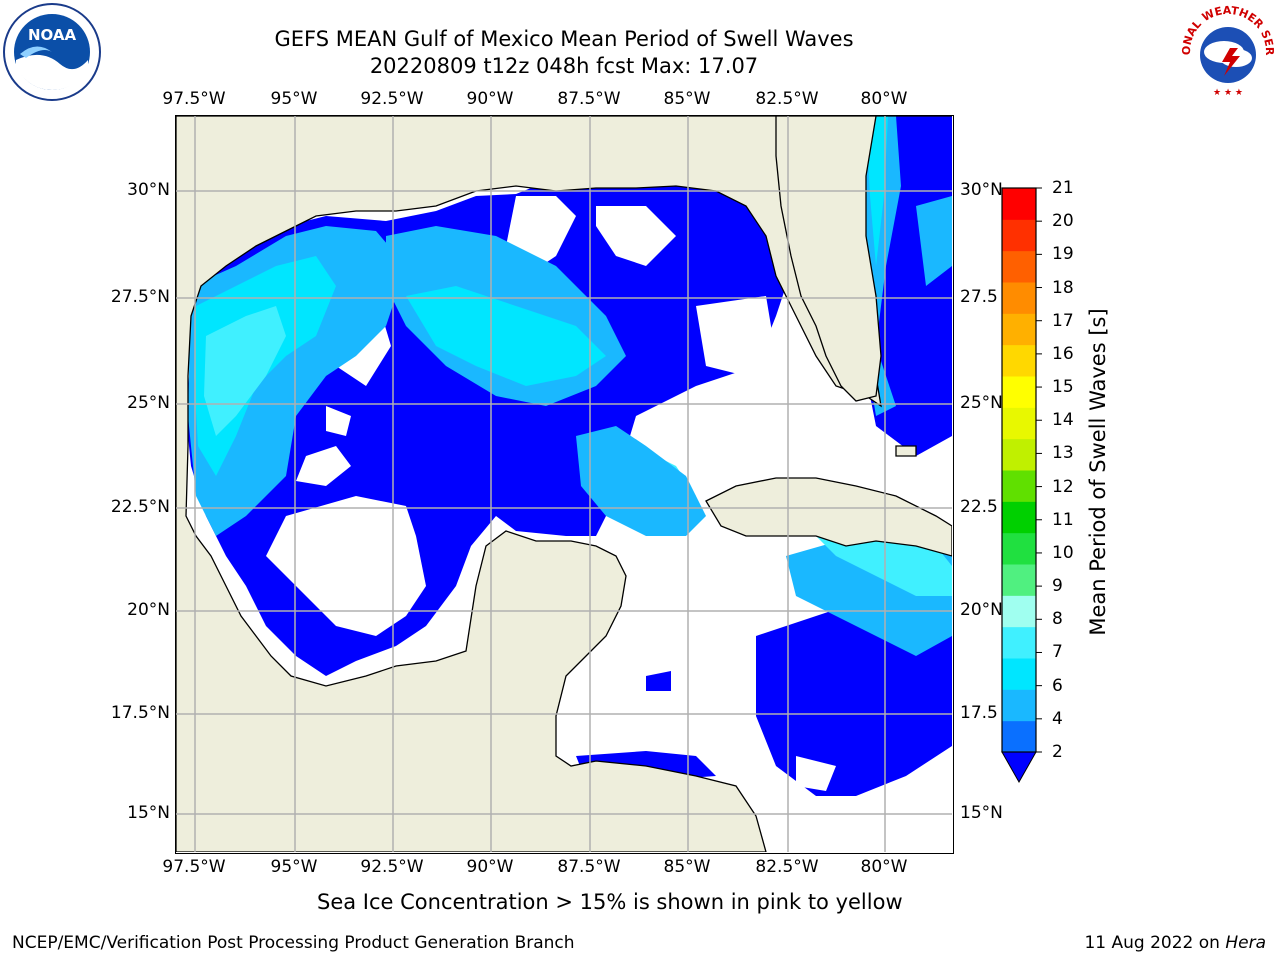 The width and height of the screenshot is (1280, 960). Describe the element at coordinates (981, 813) in the screenshot. I see `lat-tick-label-right: 15°N` at that location.